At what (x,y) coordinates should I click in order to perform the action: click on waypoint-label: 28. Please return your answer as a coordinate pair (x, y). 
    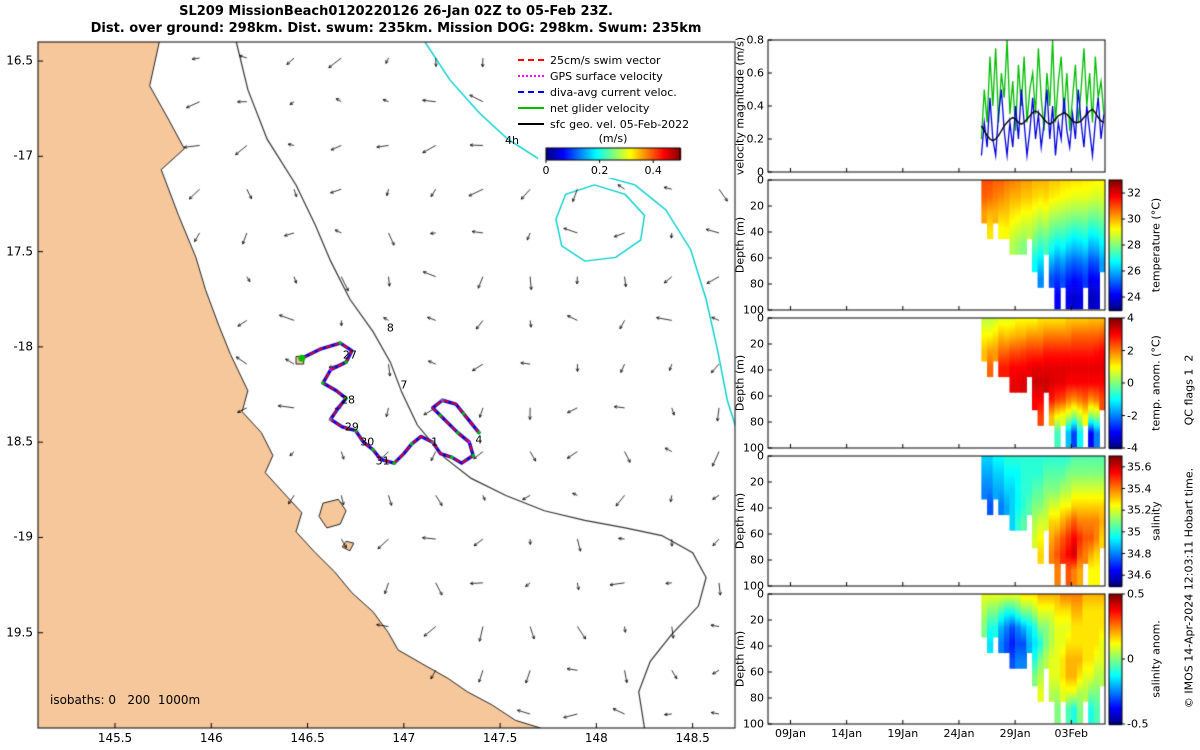
    Looking at the image, I should click on (347, 400).